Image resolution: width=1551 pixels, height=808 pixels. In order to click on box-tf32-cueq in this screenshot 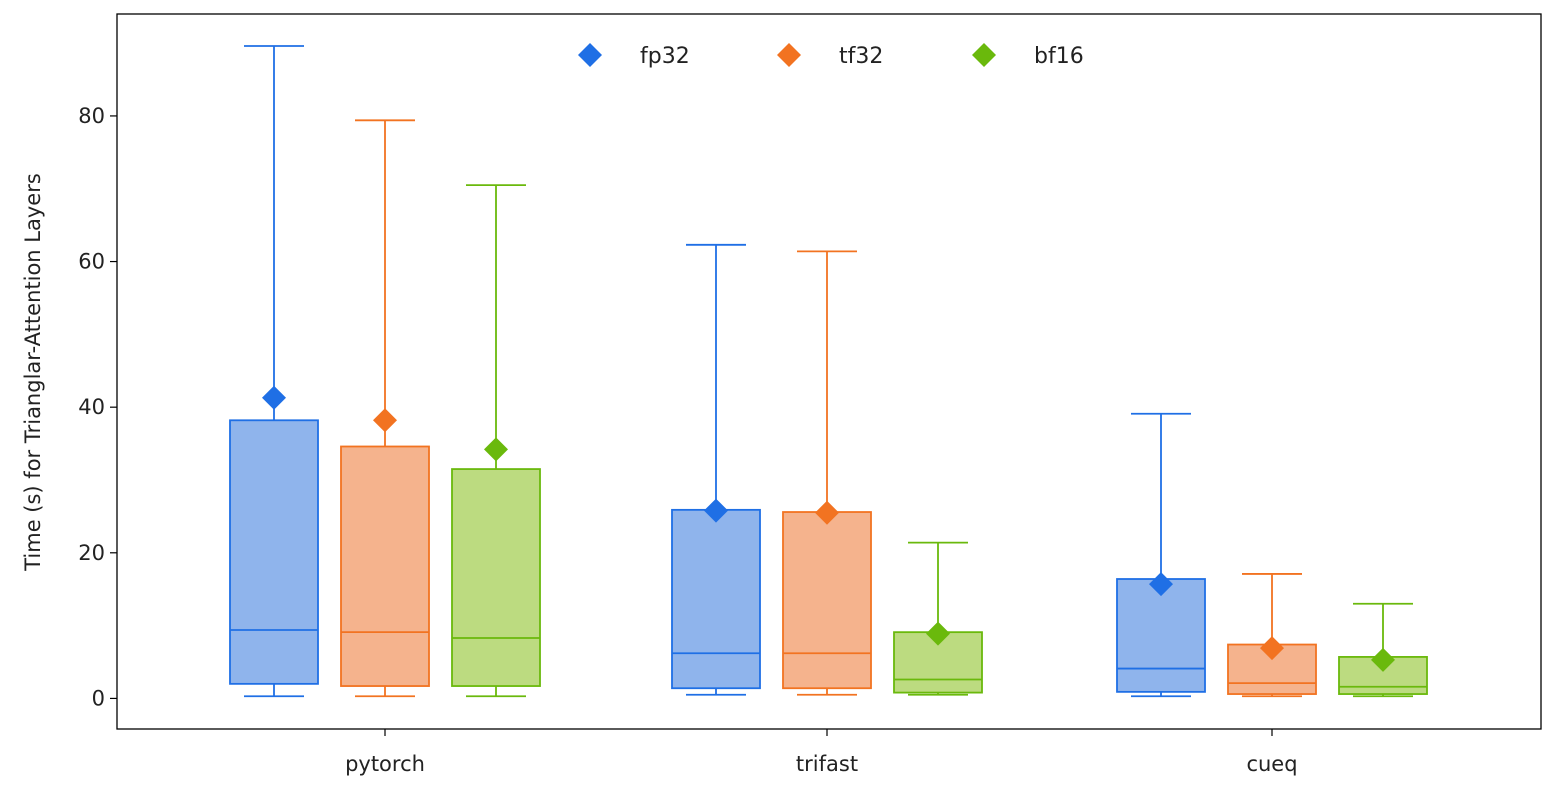, I will do `click(1272, 635)`.